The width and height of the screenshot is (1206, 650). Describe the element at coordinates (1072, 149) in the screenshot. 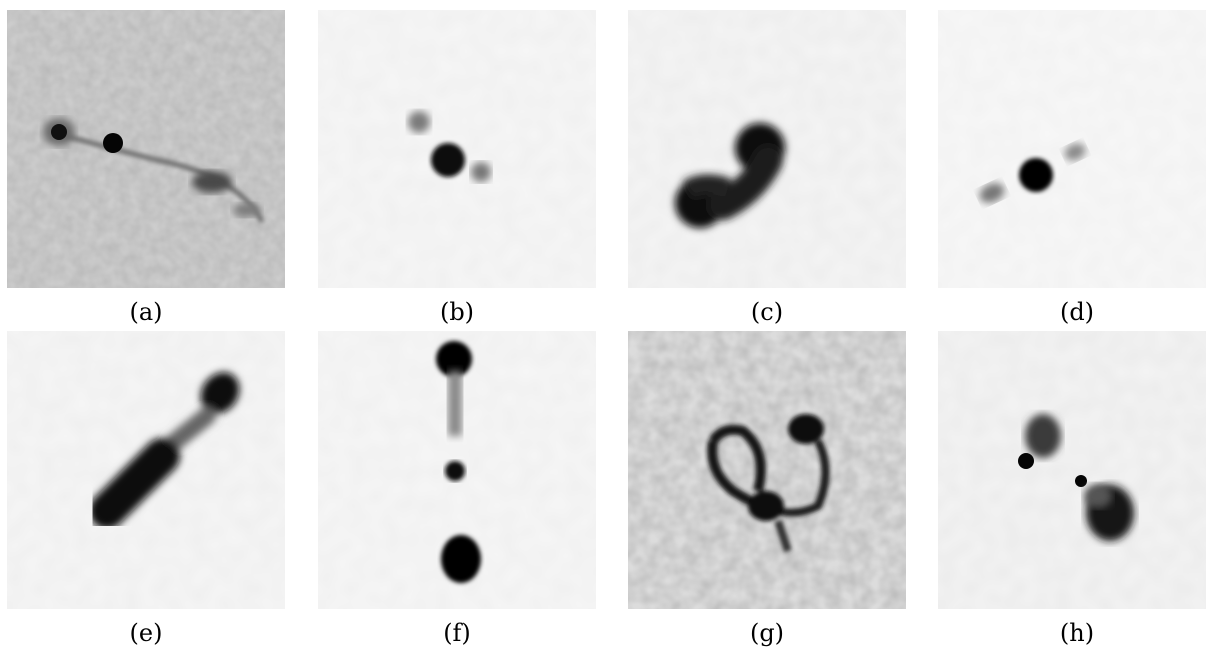

I see `image-panel-d` at that location.